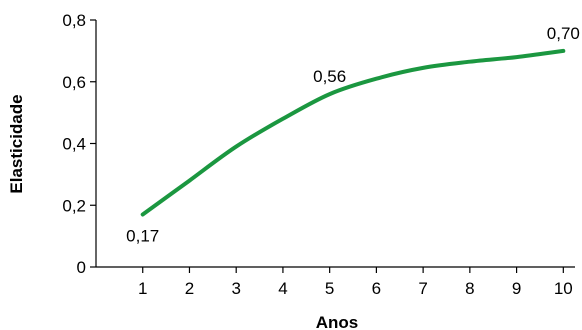 This screenshot has height=330, width=582. What do you see at coordinates (563, 33) in the screenshot?
I see `data-label: 0,70` at bounding box center [563, 33].